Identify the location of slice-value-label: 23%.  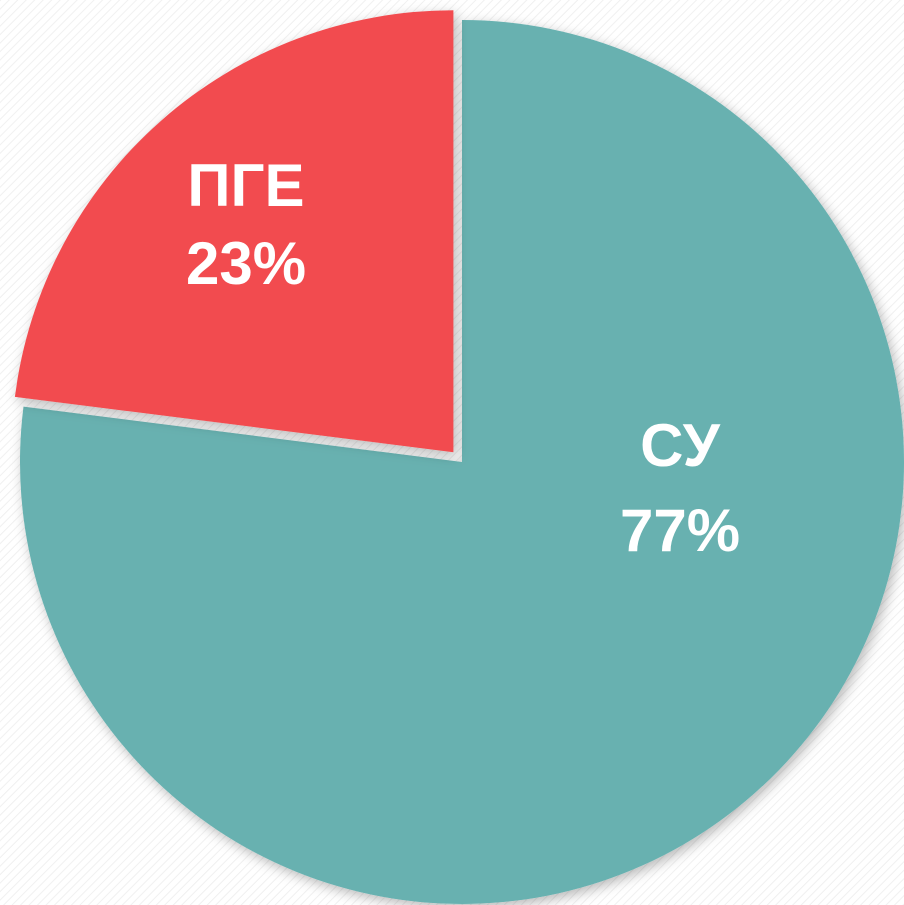
(246, 263).